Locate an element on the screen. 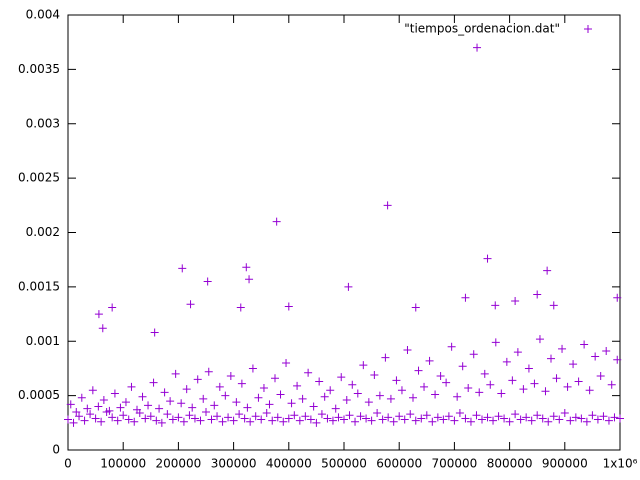  y-tick-label: 0.002 is located at coordinates (43, 232).